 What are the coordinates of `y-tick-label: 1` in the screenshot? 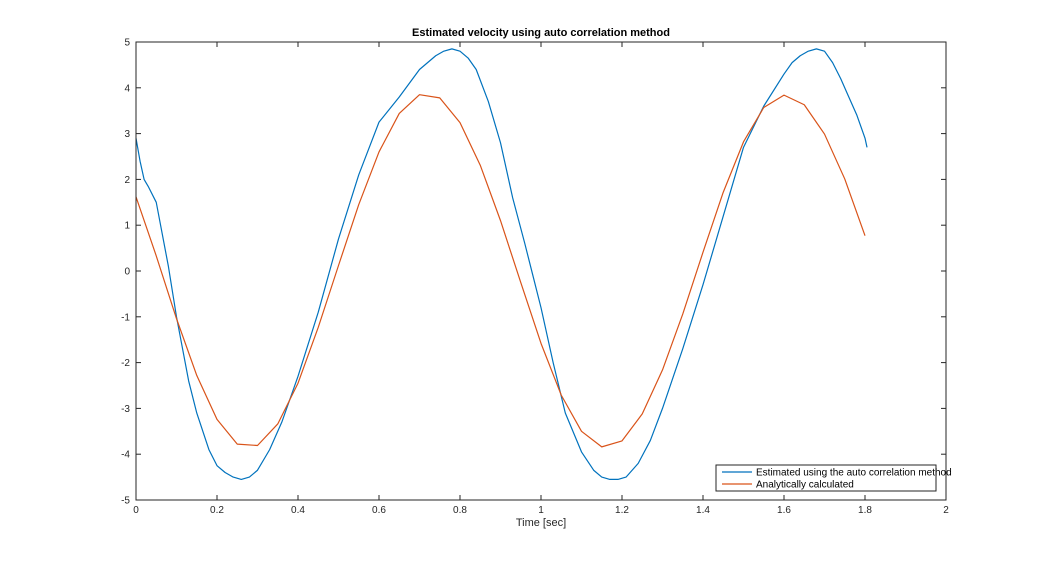 It's located at (127, 226).